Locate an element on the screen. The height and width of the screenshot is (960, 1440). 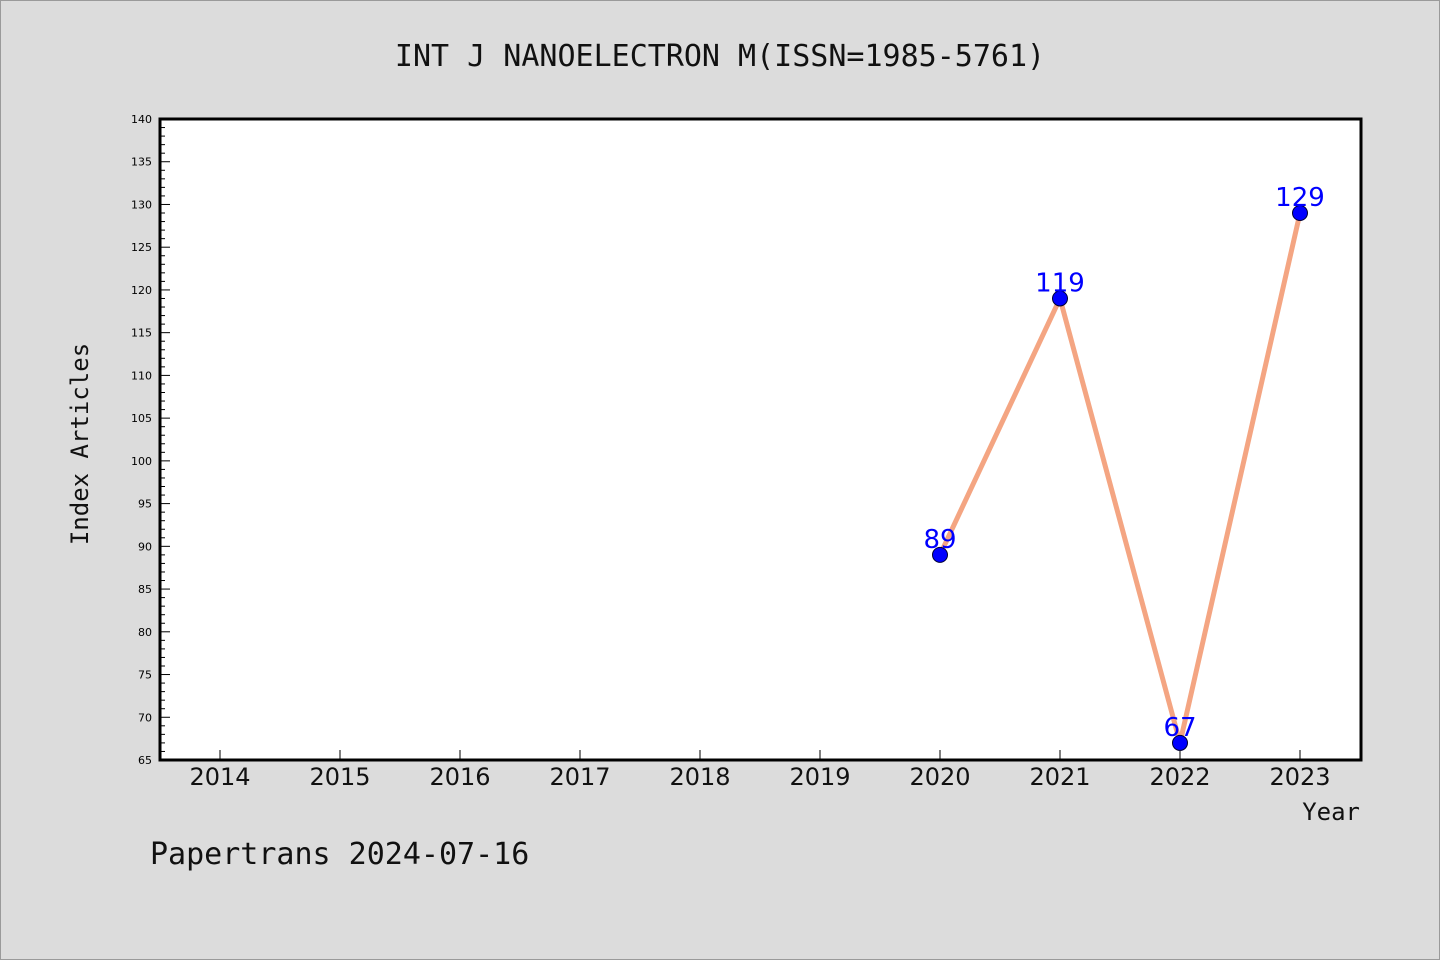
y-tick-label: 75 is located at coordinates (145, 675).